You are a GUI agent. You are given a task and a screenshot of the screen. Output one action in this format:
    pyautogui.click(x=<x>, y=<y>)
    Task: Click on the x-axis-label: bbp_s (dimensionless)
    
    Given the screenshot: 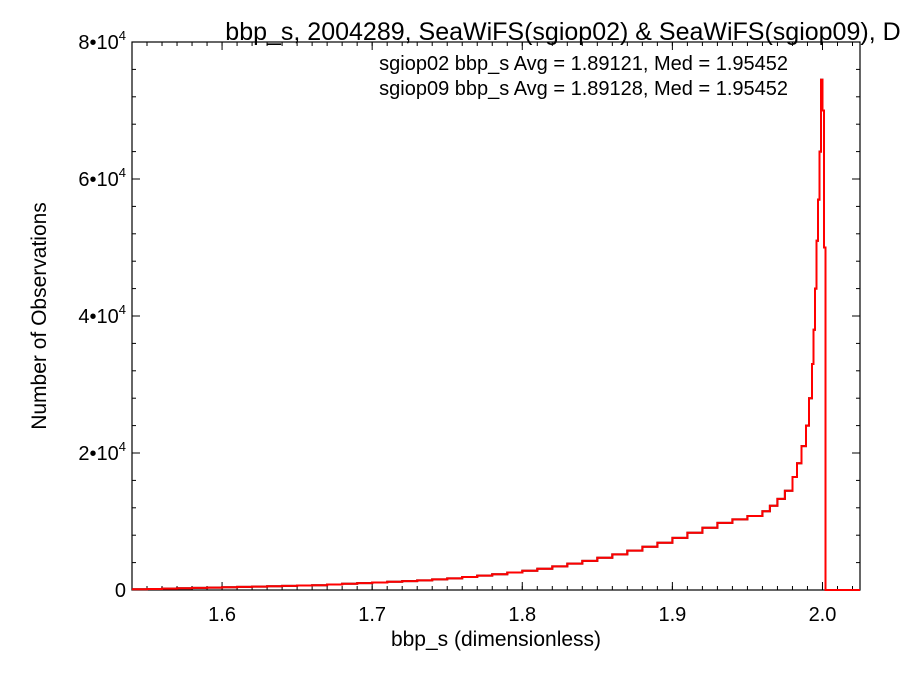 What is the action you would take?
    pyautogui.click(x=496, y=639)
    